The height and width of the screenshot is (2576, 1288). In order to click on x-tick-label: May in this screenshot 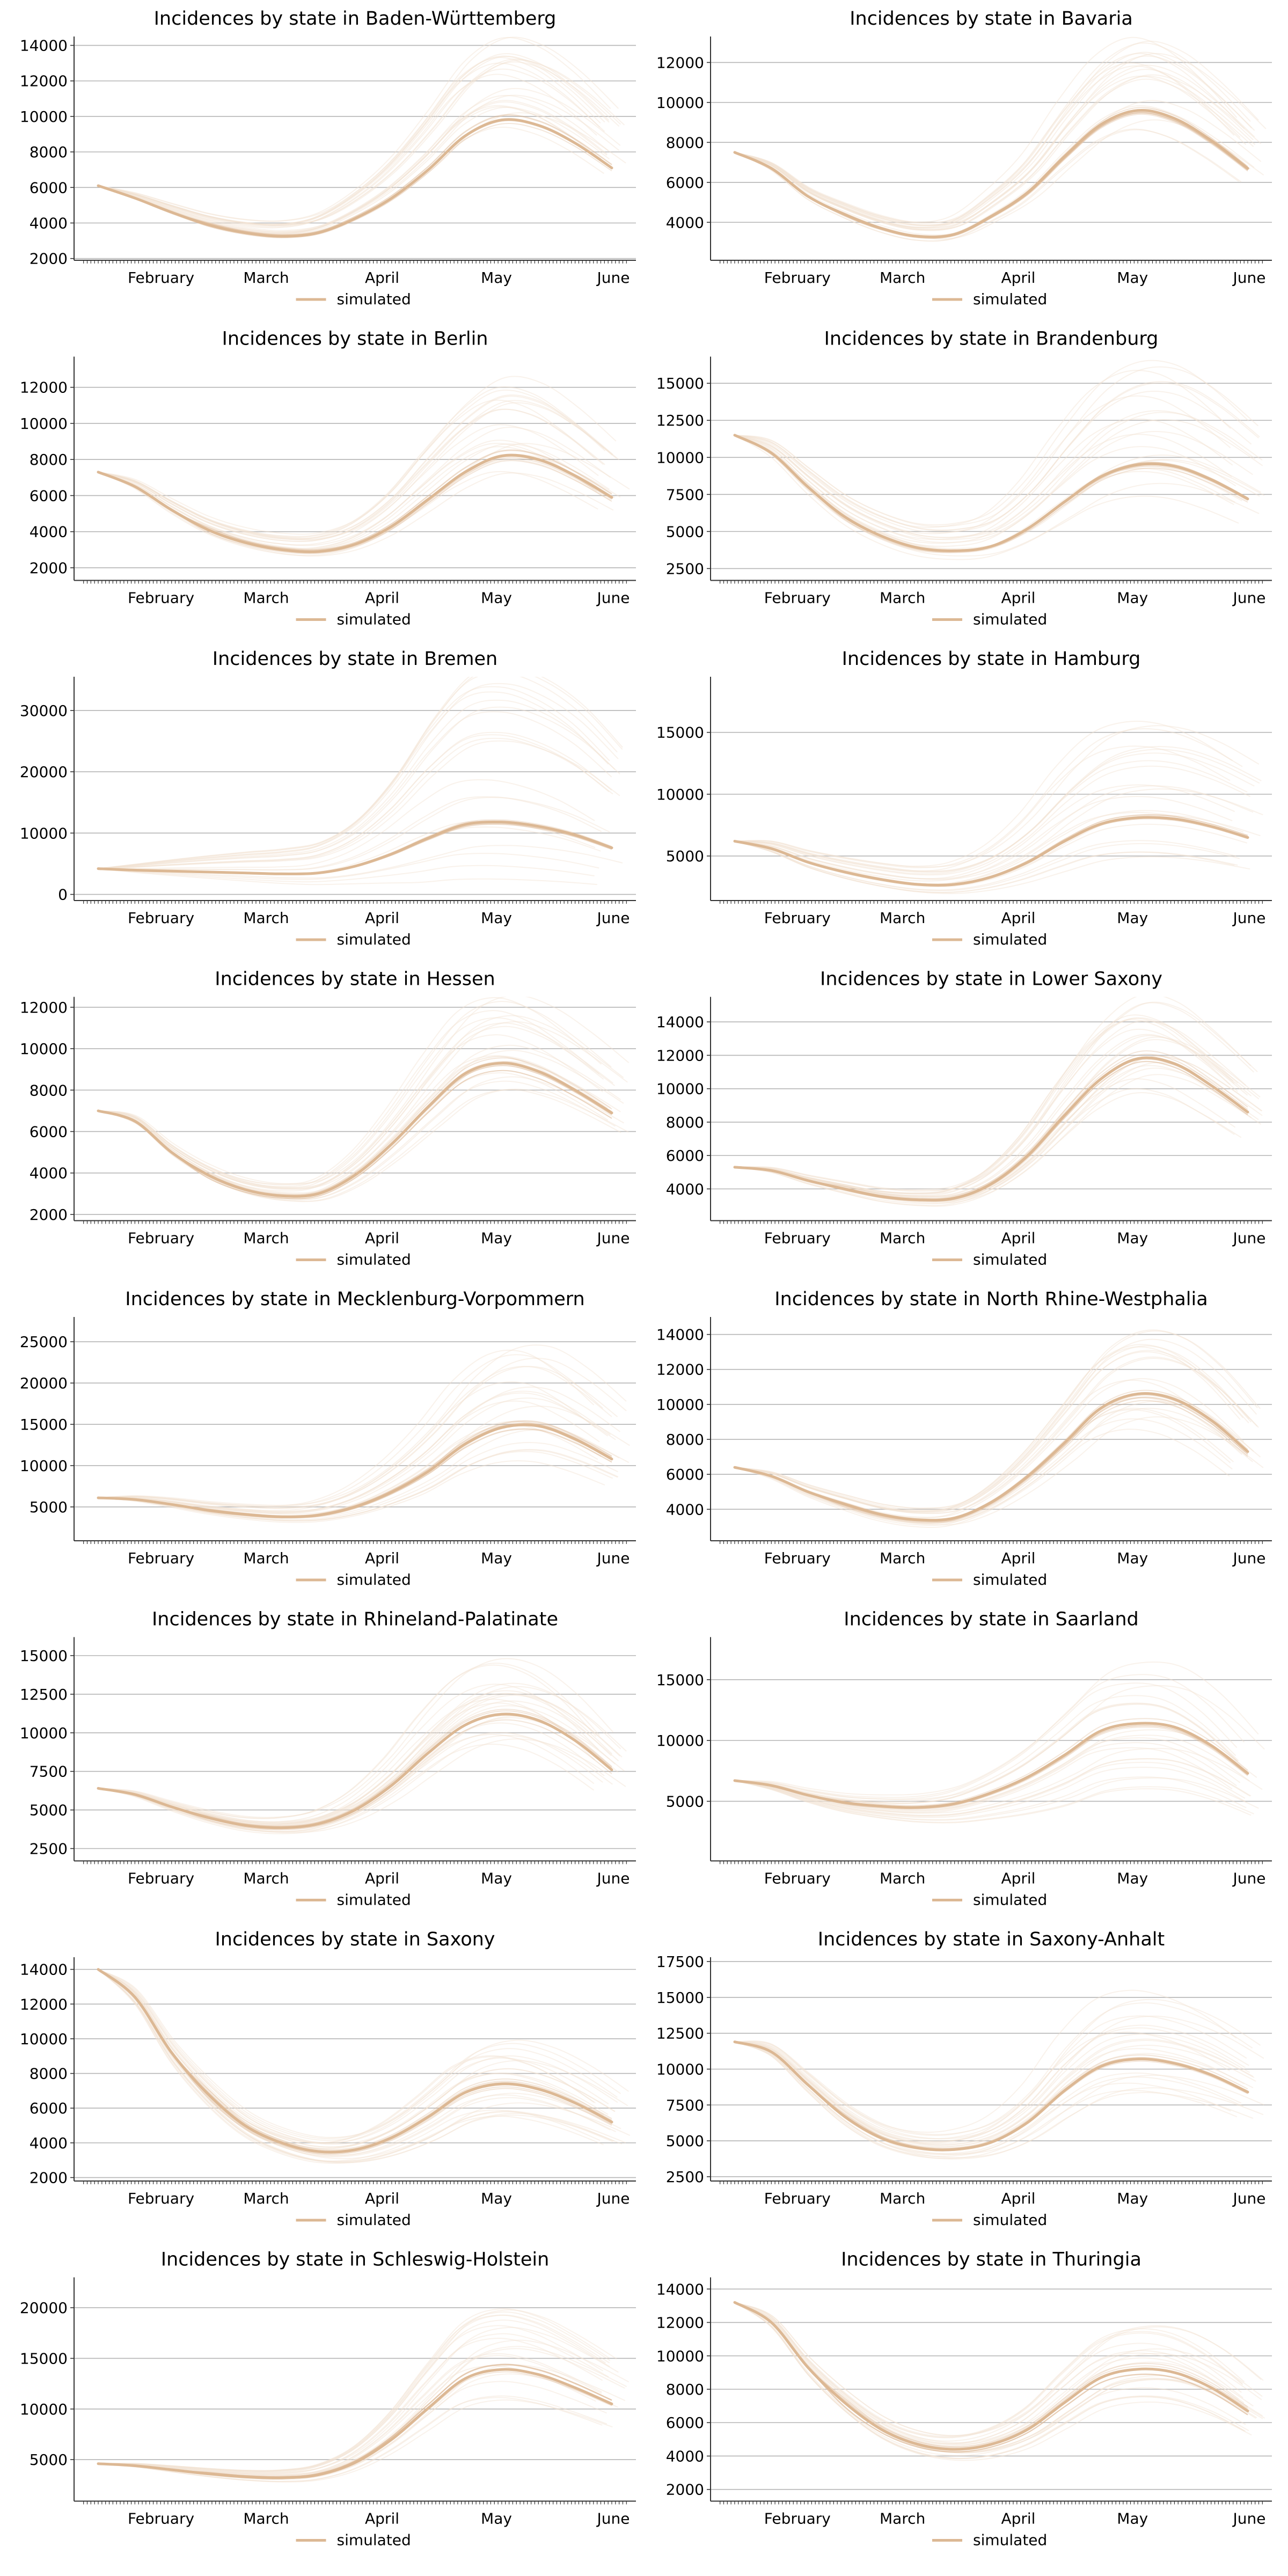, I will do `click(496, 598)`.